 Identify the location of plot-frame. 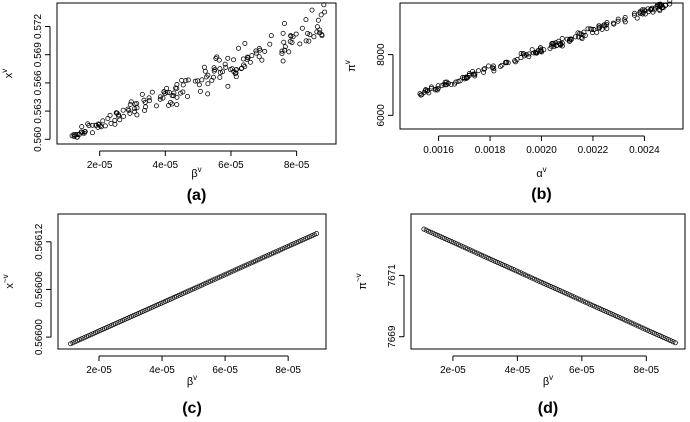
(192, 281).